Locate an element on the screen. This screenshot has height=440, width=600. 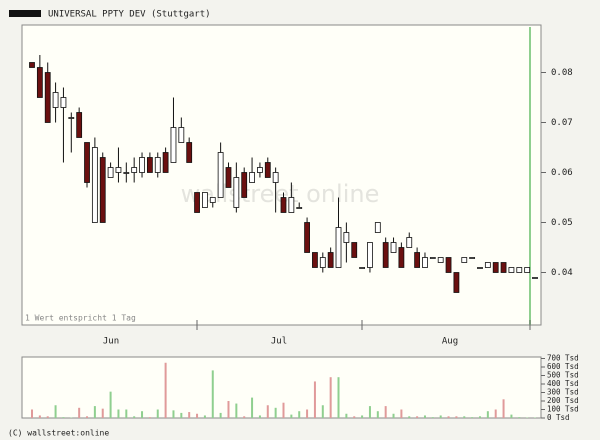
y2-tick-label: 100 Tsd is located at coordinates (563, 409).